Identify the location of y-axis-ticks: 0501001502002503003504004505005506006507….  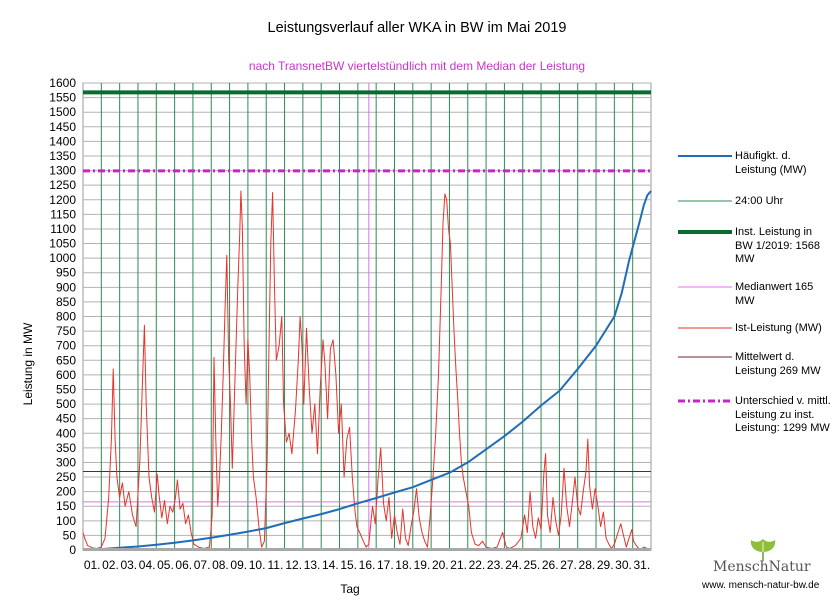
(62, 316).